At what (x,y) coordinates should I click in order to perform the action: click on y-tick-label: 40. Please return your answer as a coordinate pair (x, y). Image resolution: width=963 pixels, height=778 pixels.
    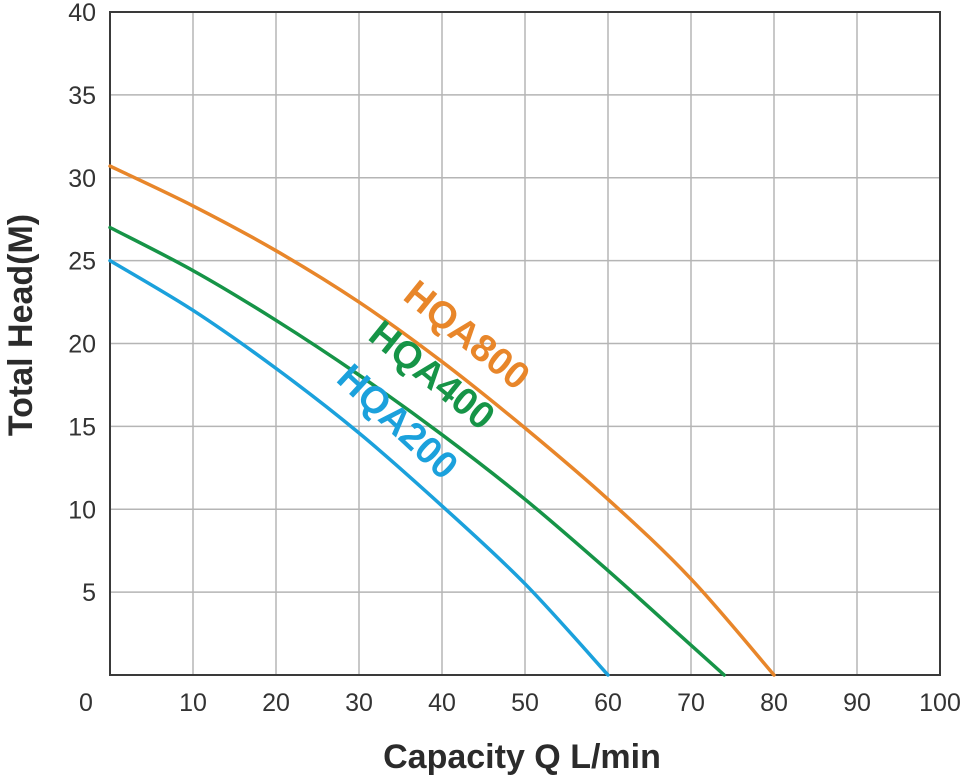
    Looking at the image, I should click on (82, 13).